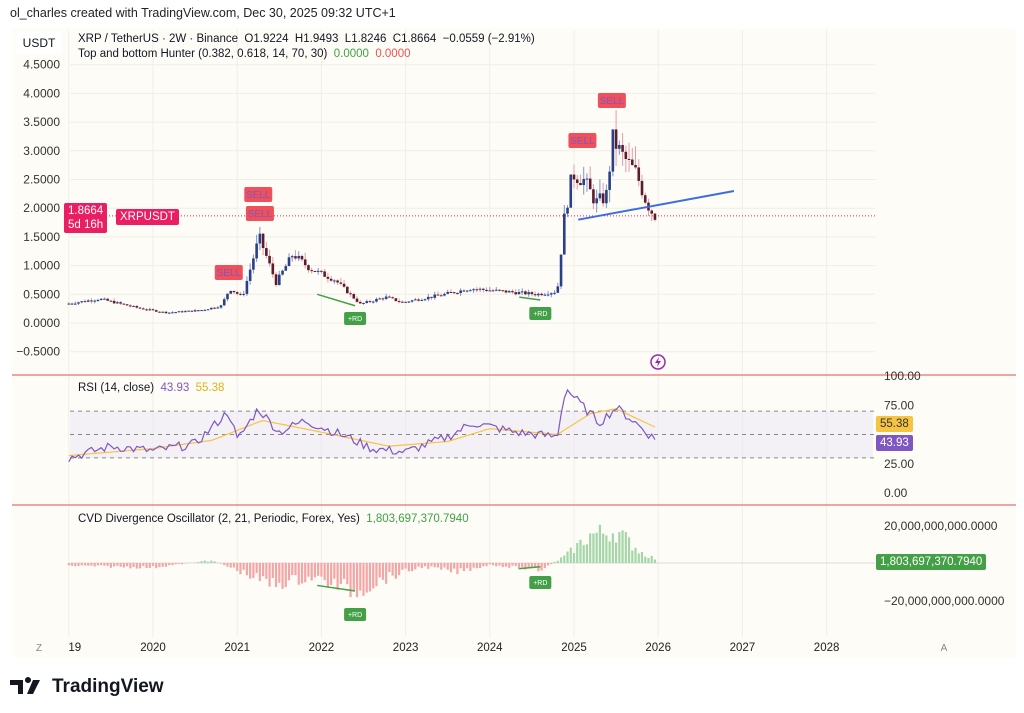 The width and height of the screenshot is (1024, 713). What do you see at coordinates (86, 211) in the screenshot?
I see `last-price: 1.8664` at bounding box center [86, 211].